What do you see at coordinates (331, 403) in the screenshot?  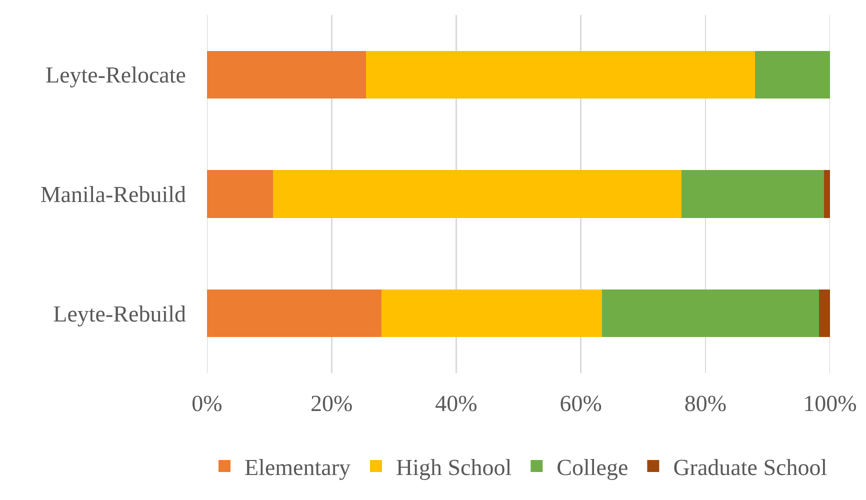 I see `x-tick-label: 20%` at bounding box center [331, 403].